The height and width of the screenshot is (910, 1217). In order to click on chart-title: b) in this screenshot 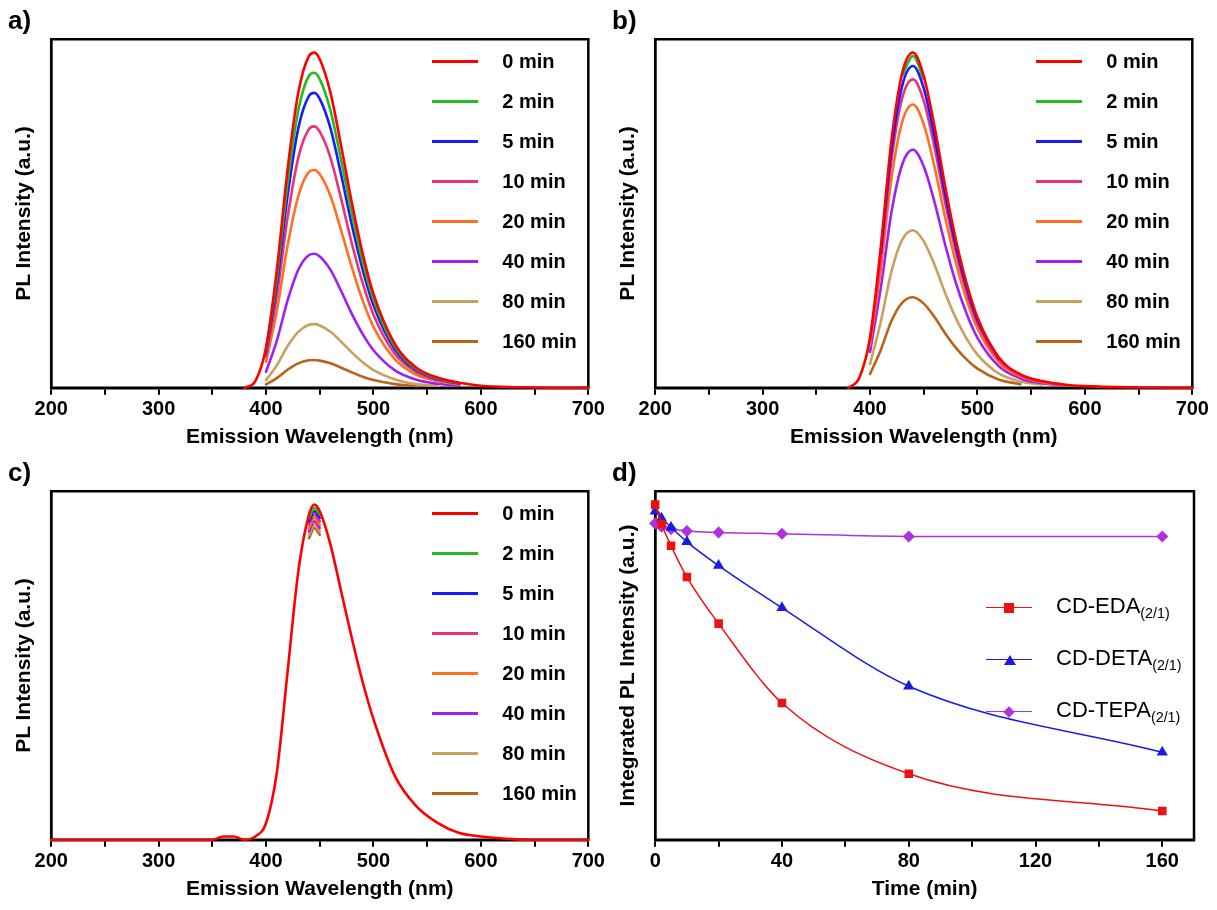, I will do `click(624, 19)`.